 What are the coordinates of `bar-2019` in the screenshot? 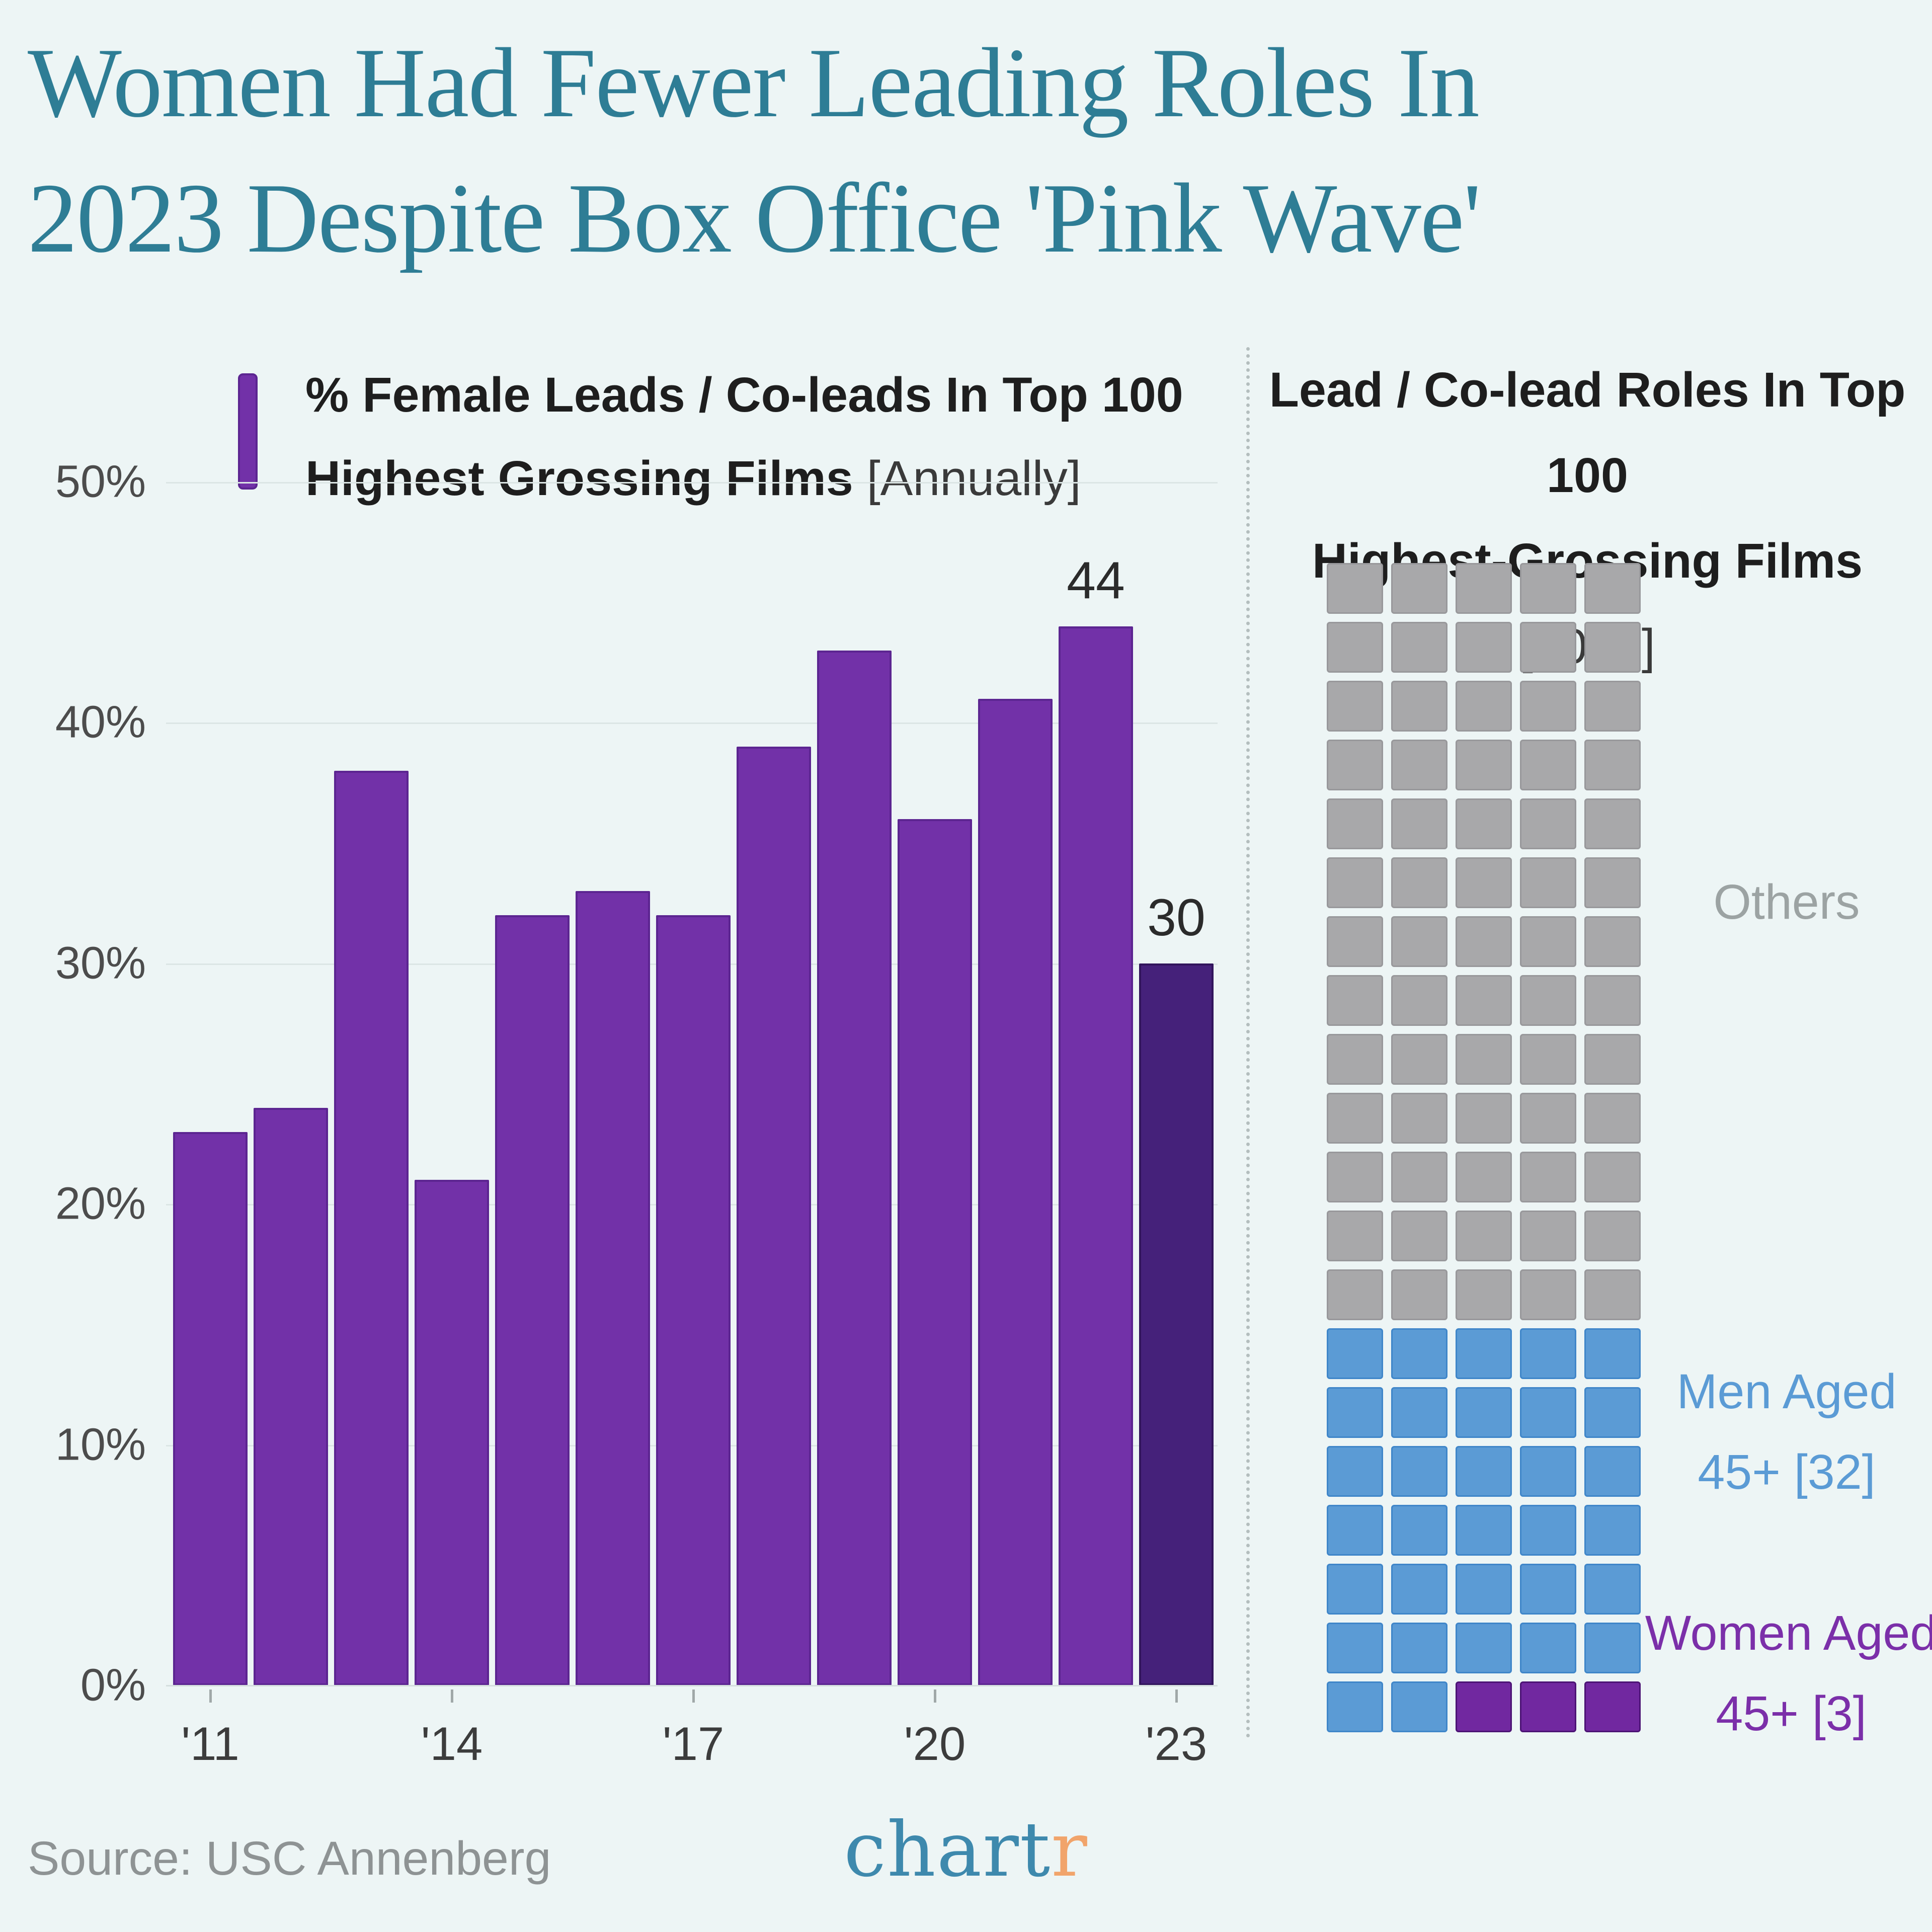 It's located at (854, 1167).